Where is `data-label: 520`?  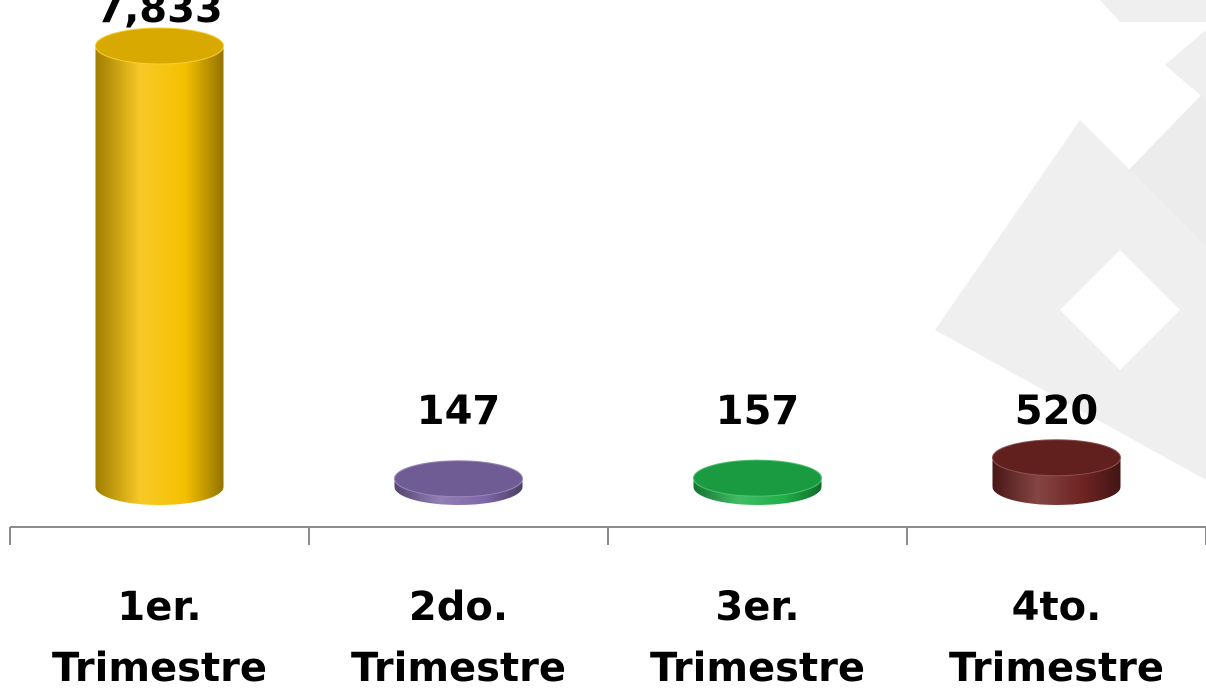
data-label: 520 is located at coordinates (1057, 411).